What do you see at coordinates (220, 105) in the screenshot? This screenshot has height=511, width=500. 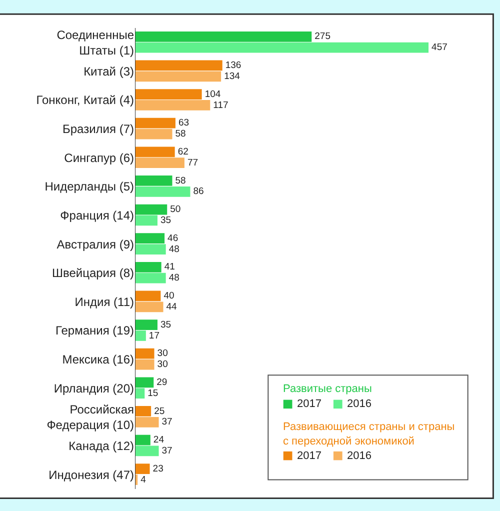 I see `data-label: 117` at bounding box center [220, 105].